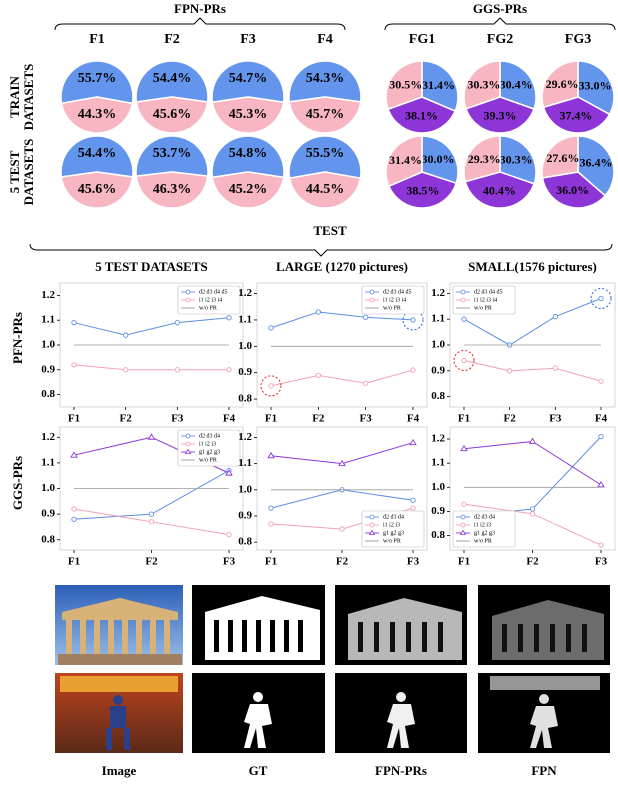  Describe the element at coordinates (172, 39) in the screenshot. I see `column-label: F2` at that location.